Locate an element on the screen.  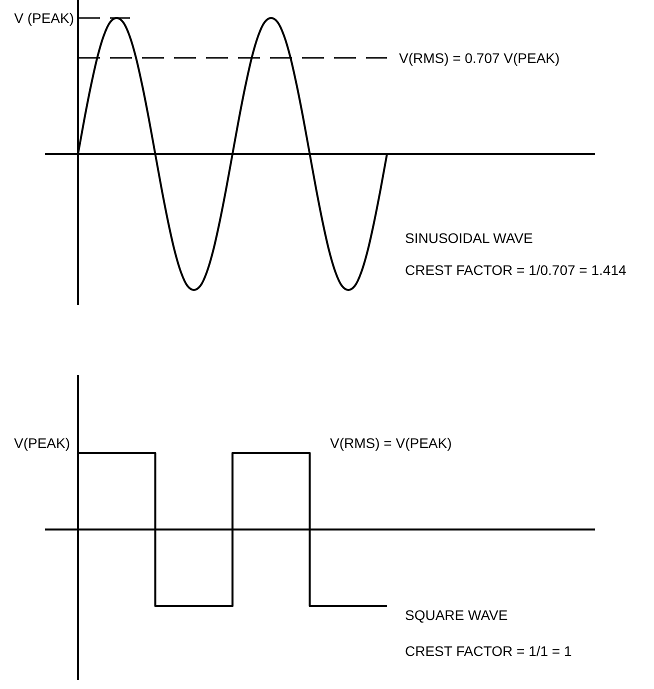
ref-line-label: V (PEAK) is located at coordinates (44, 18).